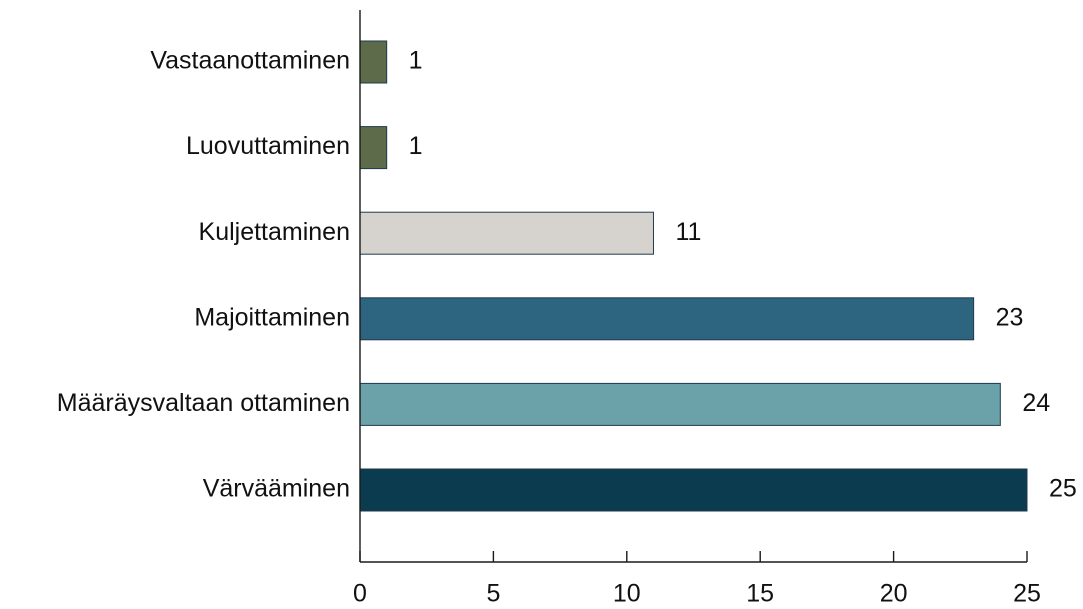 Image resolution: width=1083 pixels, height=609 pixels. Describe the element at coordinates (272, 317) in the screenshot. I see `category-label-majoittaminen: Majoittaminen` at that location.